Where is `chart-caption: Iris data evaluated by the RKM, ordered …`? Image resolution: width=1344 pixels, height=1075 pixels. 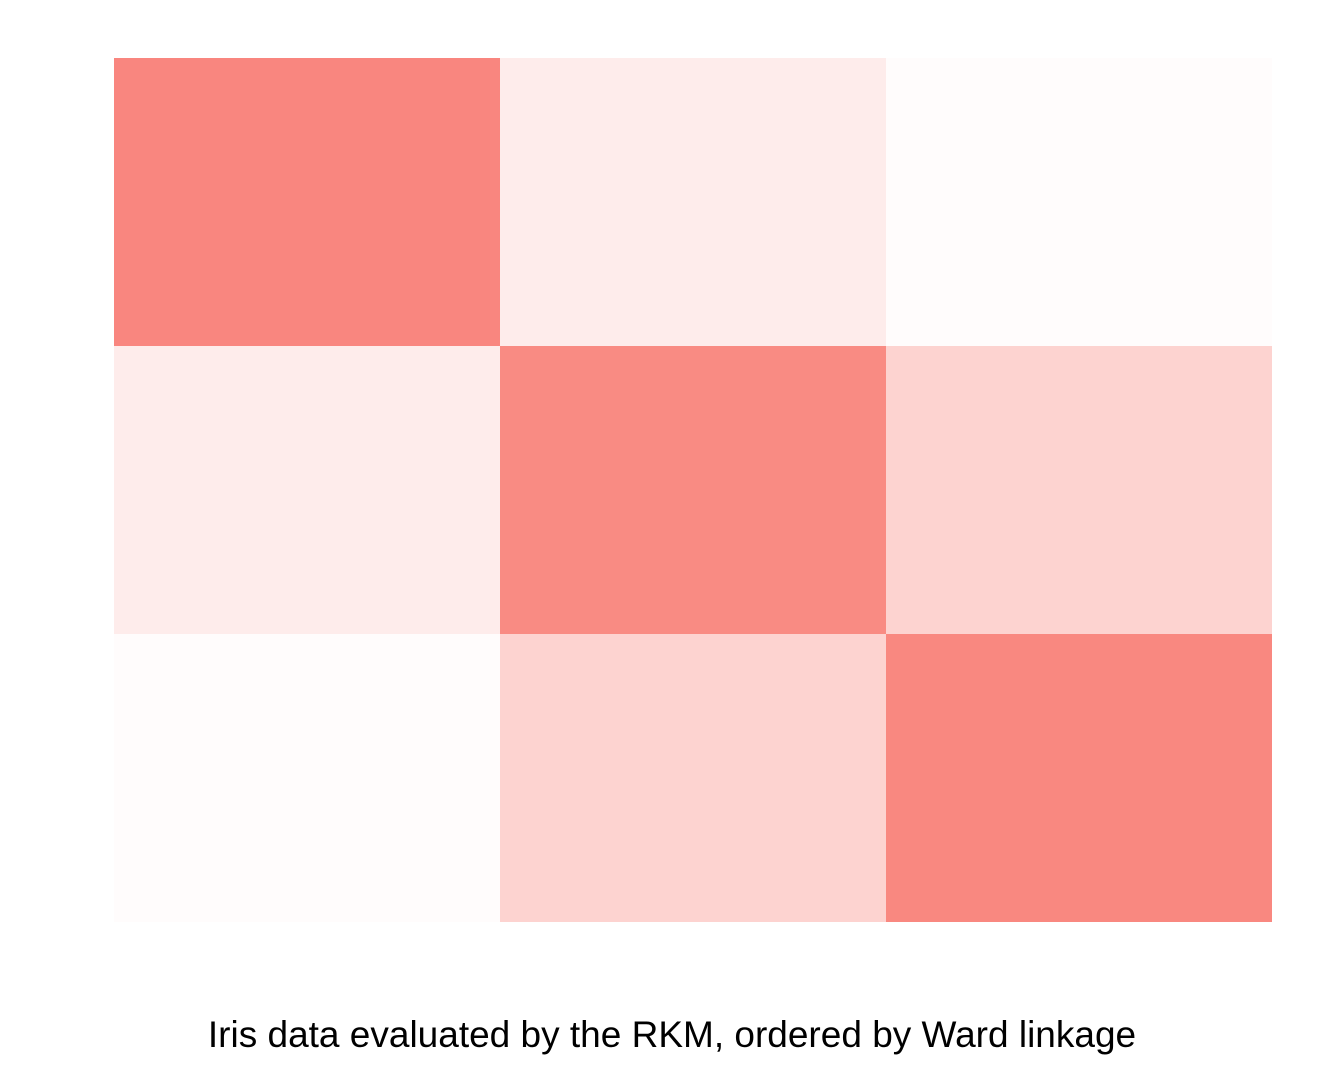
chart-caption: Iris data evaluated by the RKM, ordered … is located at coordinates (672, 1034).